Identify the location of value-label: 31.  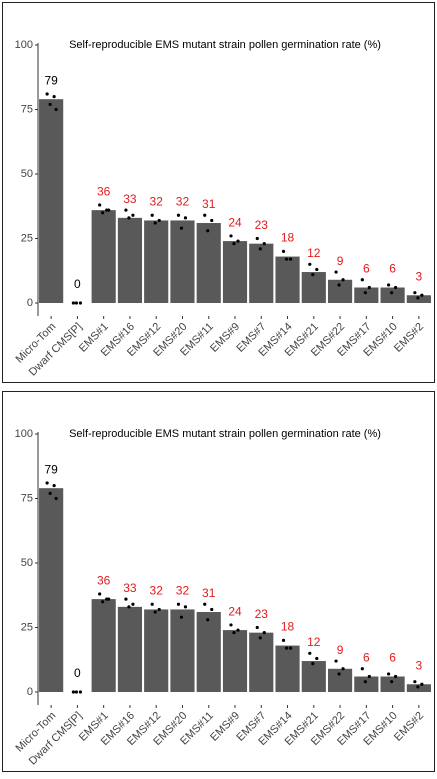
(209, 204).